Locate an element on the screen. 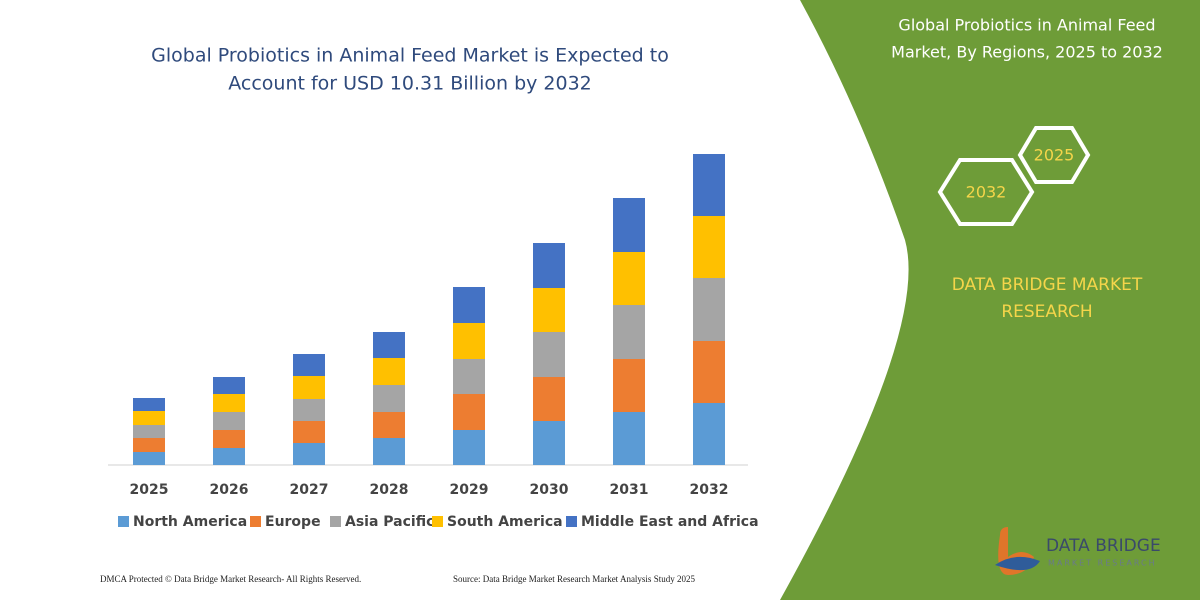  hexagon-label: 2025 is located at coordinates (1054, 155).